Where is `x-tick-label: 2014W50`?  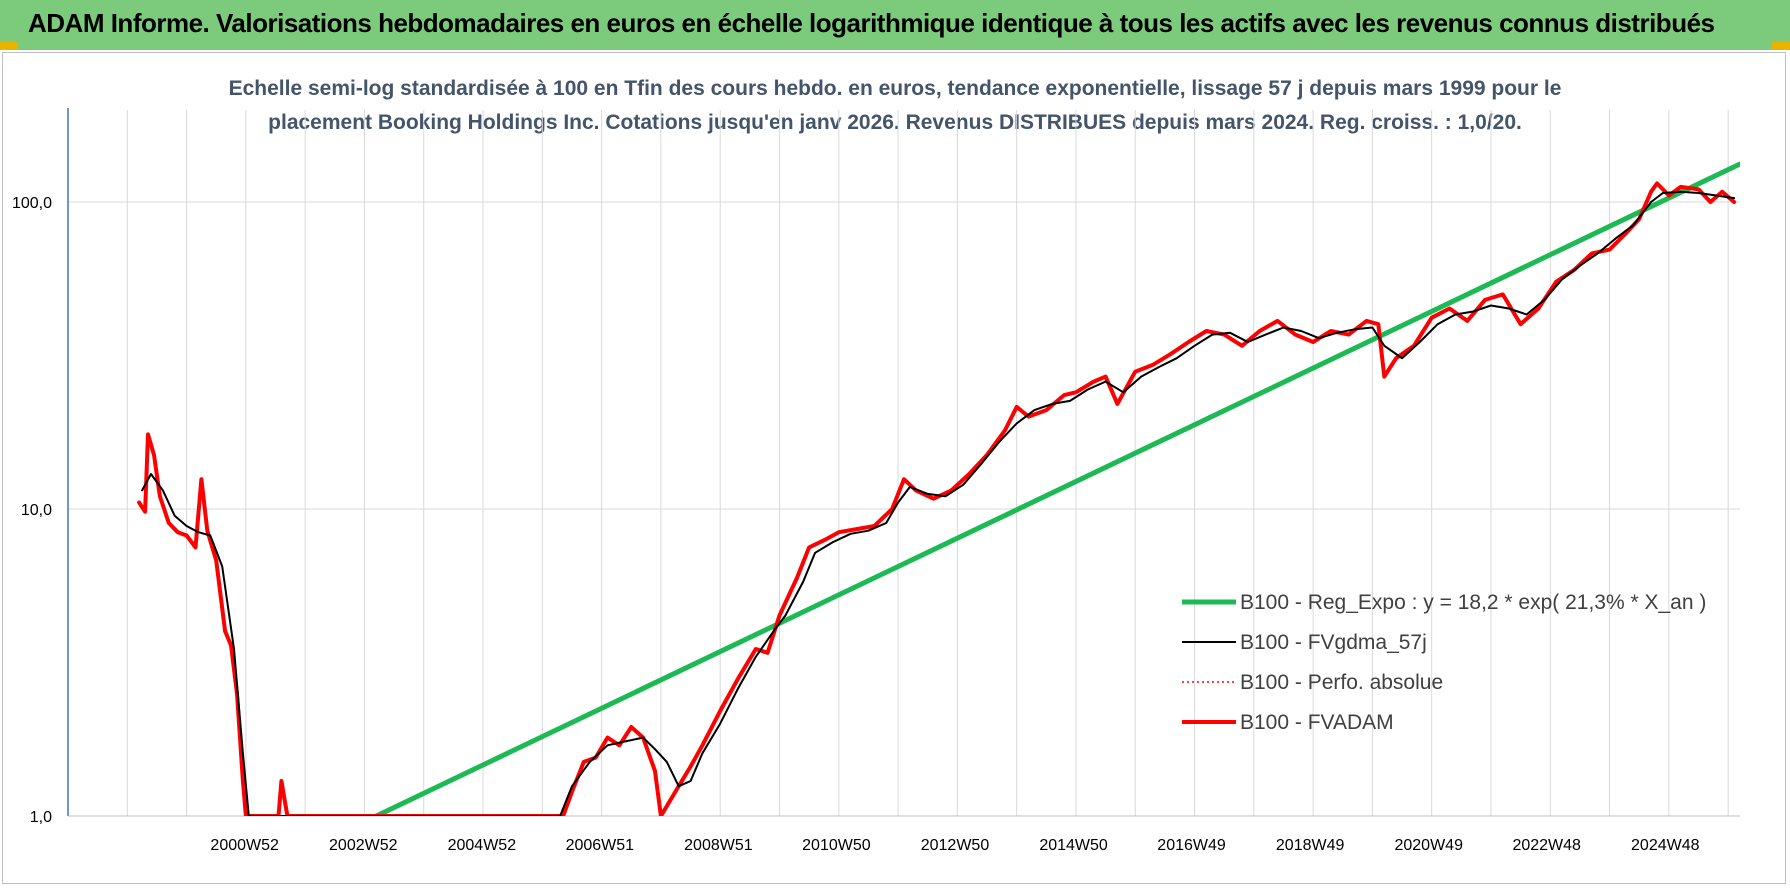 x-tick-label: 2014W50 is located at coordinates (1073, 845).